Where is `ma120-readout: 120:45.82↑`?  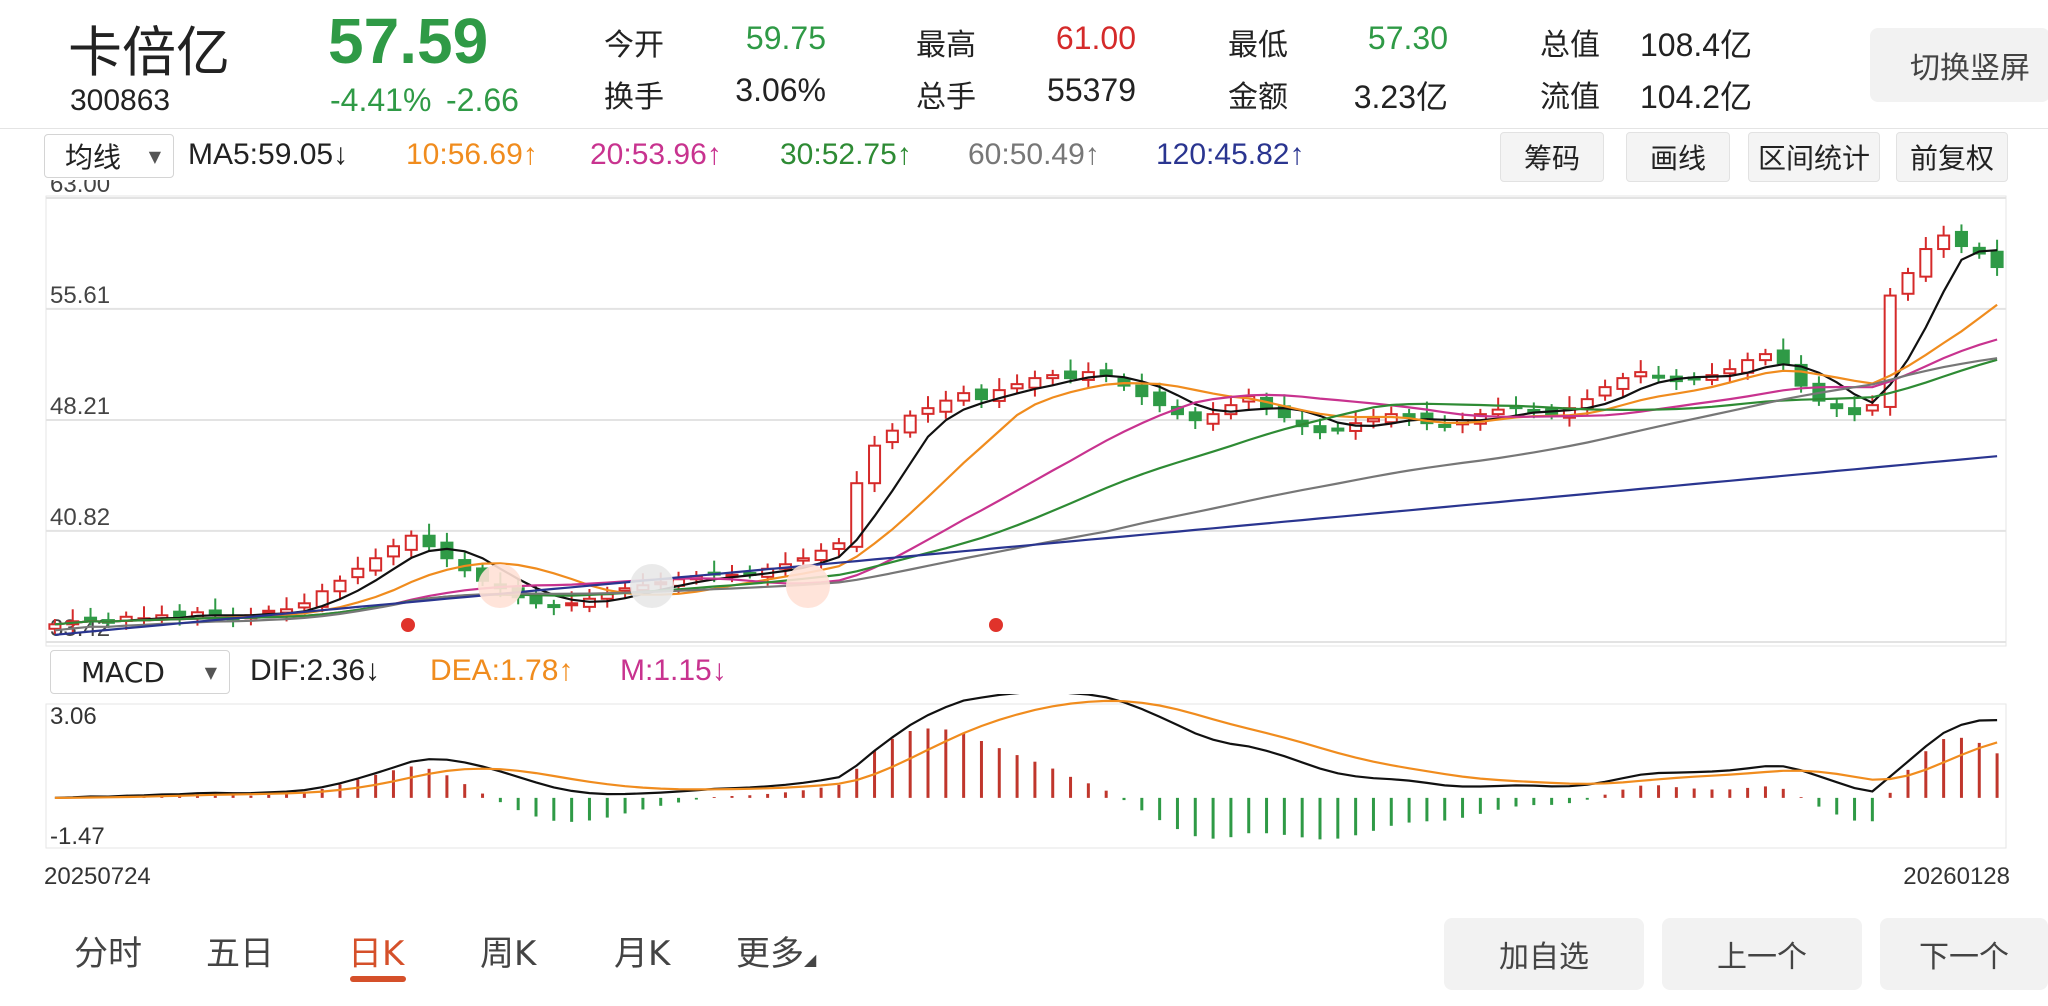
ma120-readout: 120:45.82↑ is located at coordinates (1230, 154).